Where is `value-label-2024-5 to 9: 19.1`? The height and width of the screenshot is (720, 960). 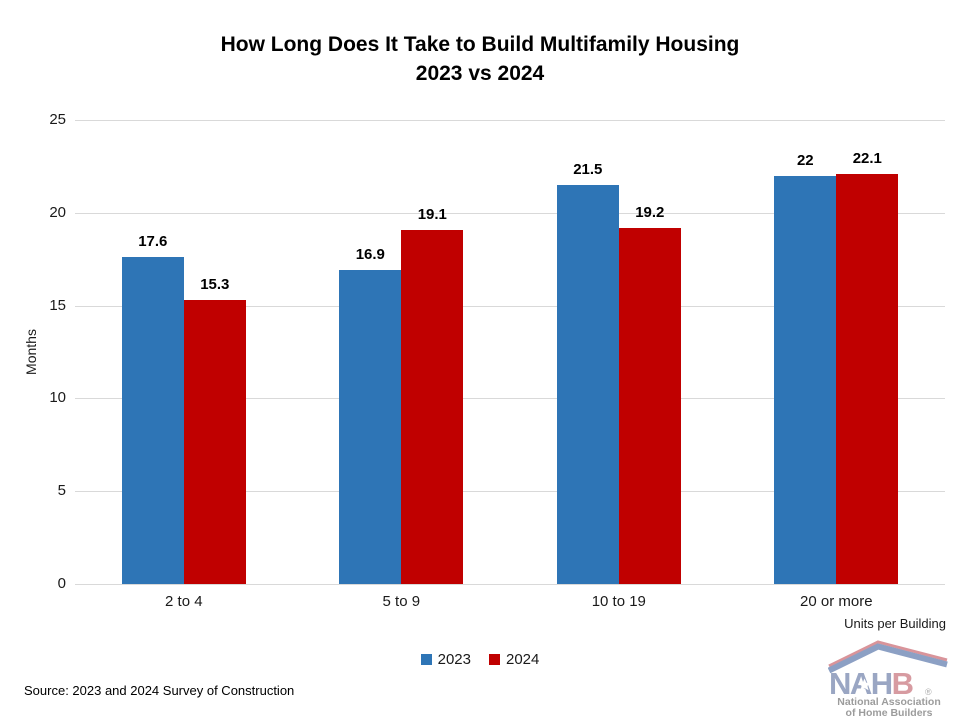
value-label-2024-5 to 9: 19.1 is located at coordinates (432, 214).